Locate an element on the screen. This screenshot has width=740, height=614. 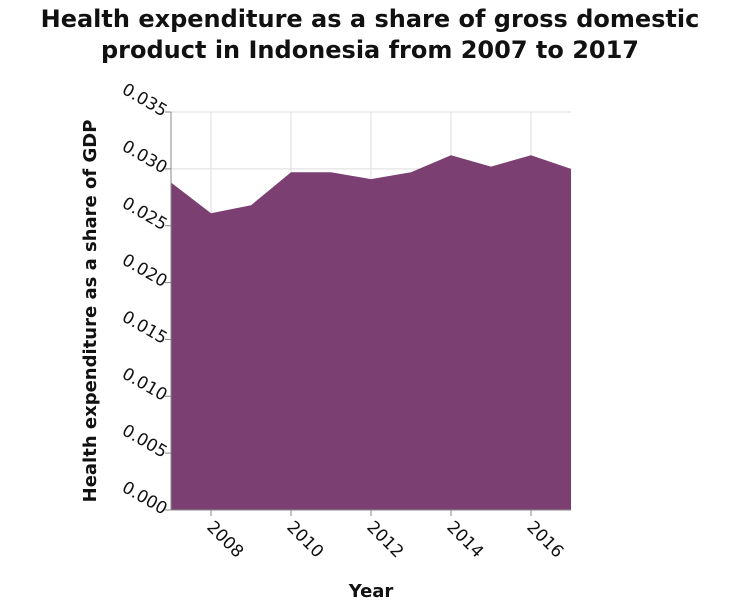
y-tick-label: 0.025 is located at coordinates (144, 214).